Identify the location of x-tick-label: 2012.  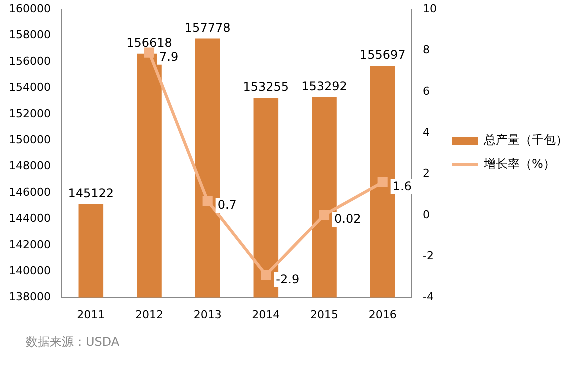
(149, 315).